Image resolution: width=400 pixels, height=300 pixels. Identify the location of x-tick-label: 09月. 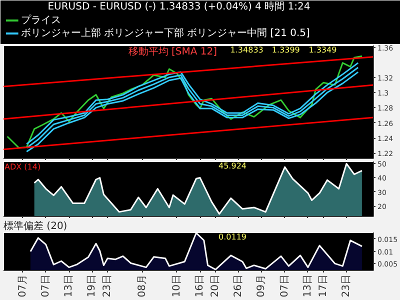
(262, 286).